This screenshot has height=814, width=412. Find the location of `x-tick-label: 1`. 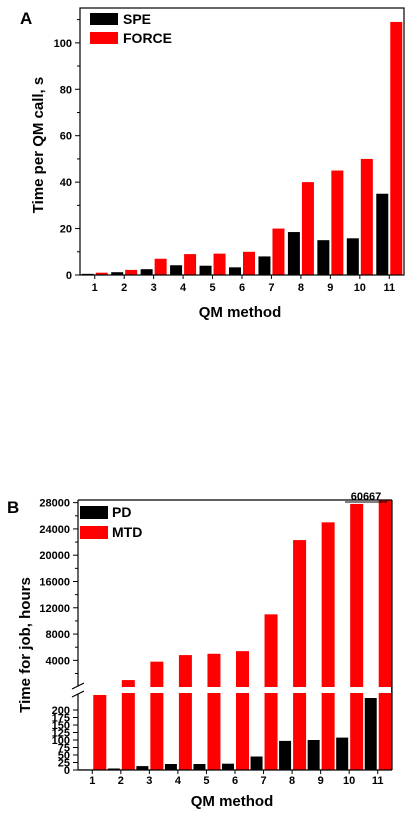

x-tick-label: 1 is located at coordinates (95, 288).